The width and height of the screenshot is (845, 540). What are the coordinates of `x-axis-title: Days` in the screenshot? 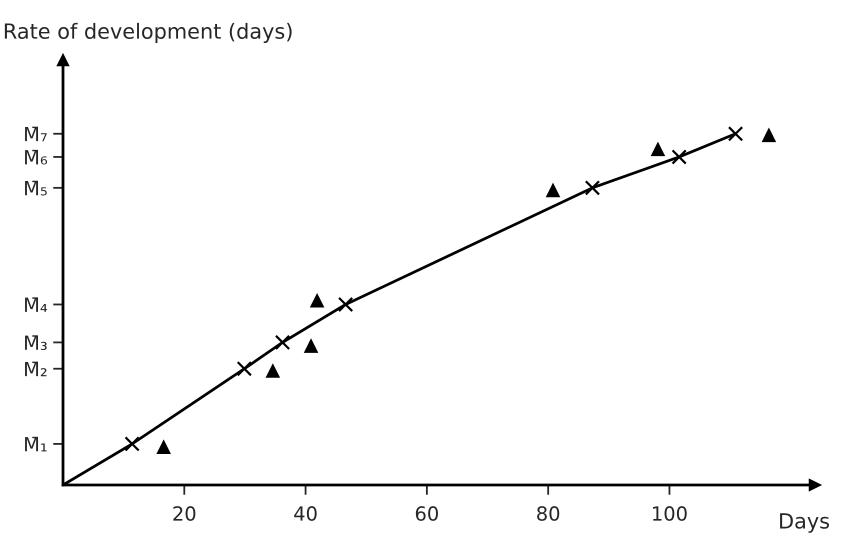 It's located at (805, 523).